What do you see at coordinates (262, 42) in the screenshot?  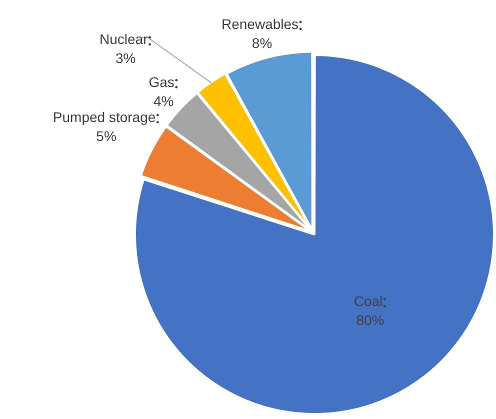 I see `data-label: 8%` at bounding box center [262, 42].